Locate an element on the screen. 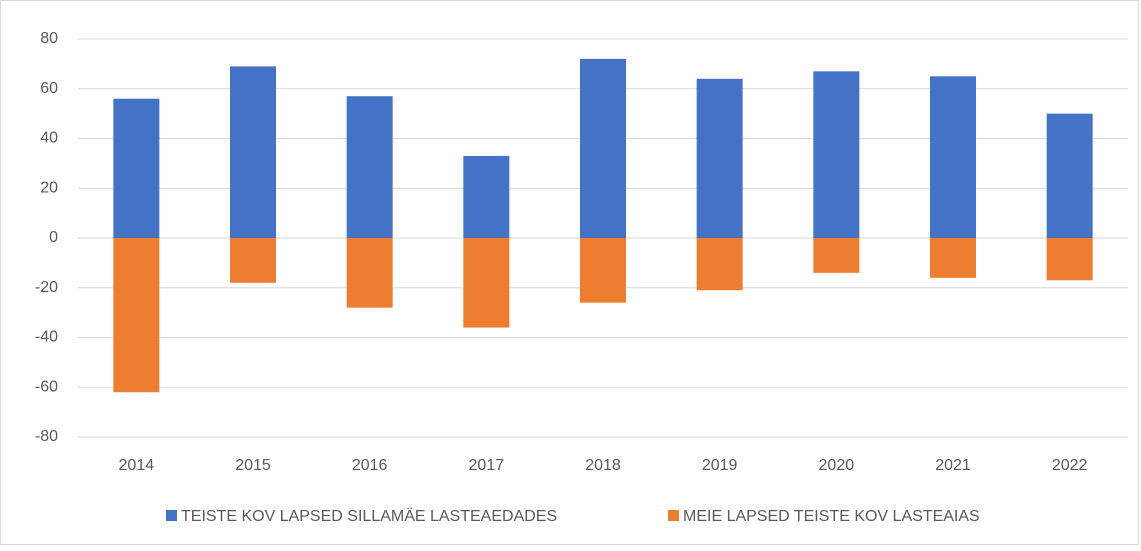  x-tick-label: 2022 is located at coordinates (1070, 465).